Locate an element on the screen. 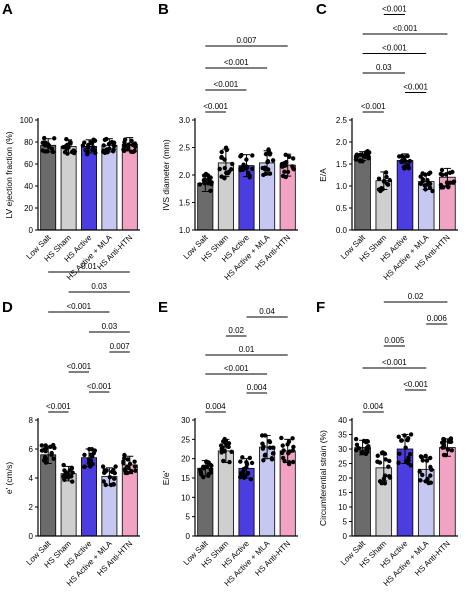 This screenshot has width=476, height=600. p-value-label: 0.007 is located at coordinates (120, 346).